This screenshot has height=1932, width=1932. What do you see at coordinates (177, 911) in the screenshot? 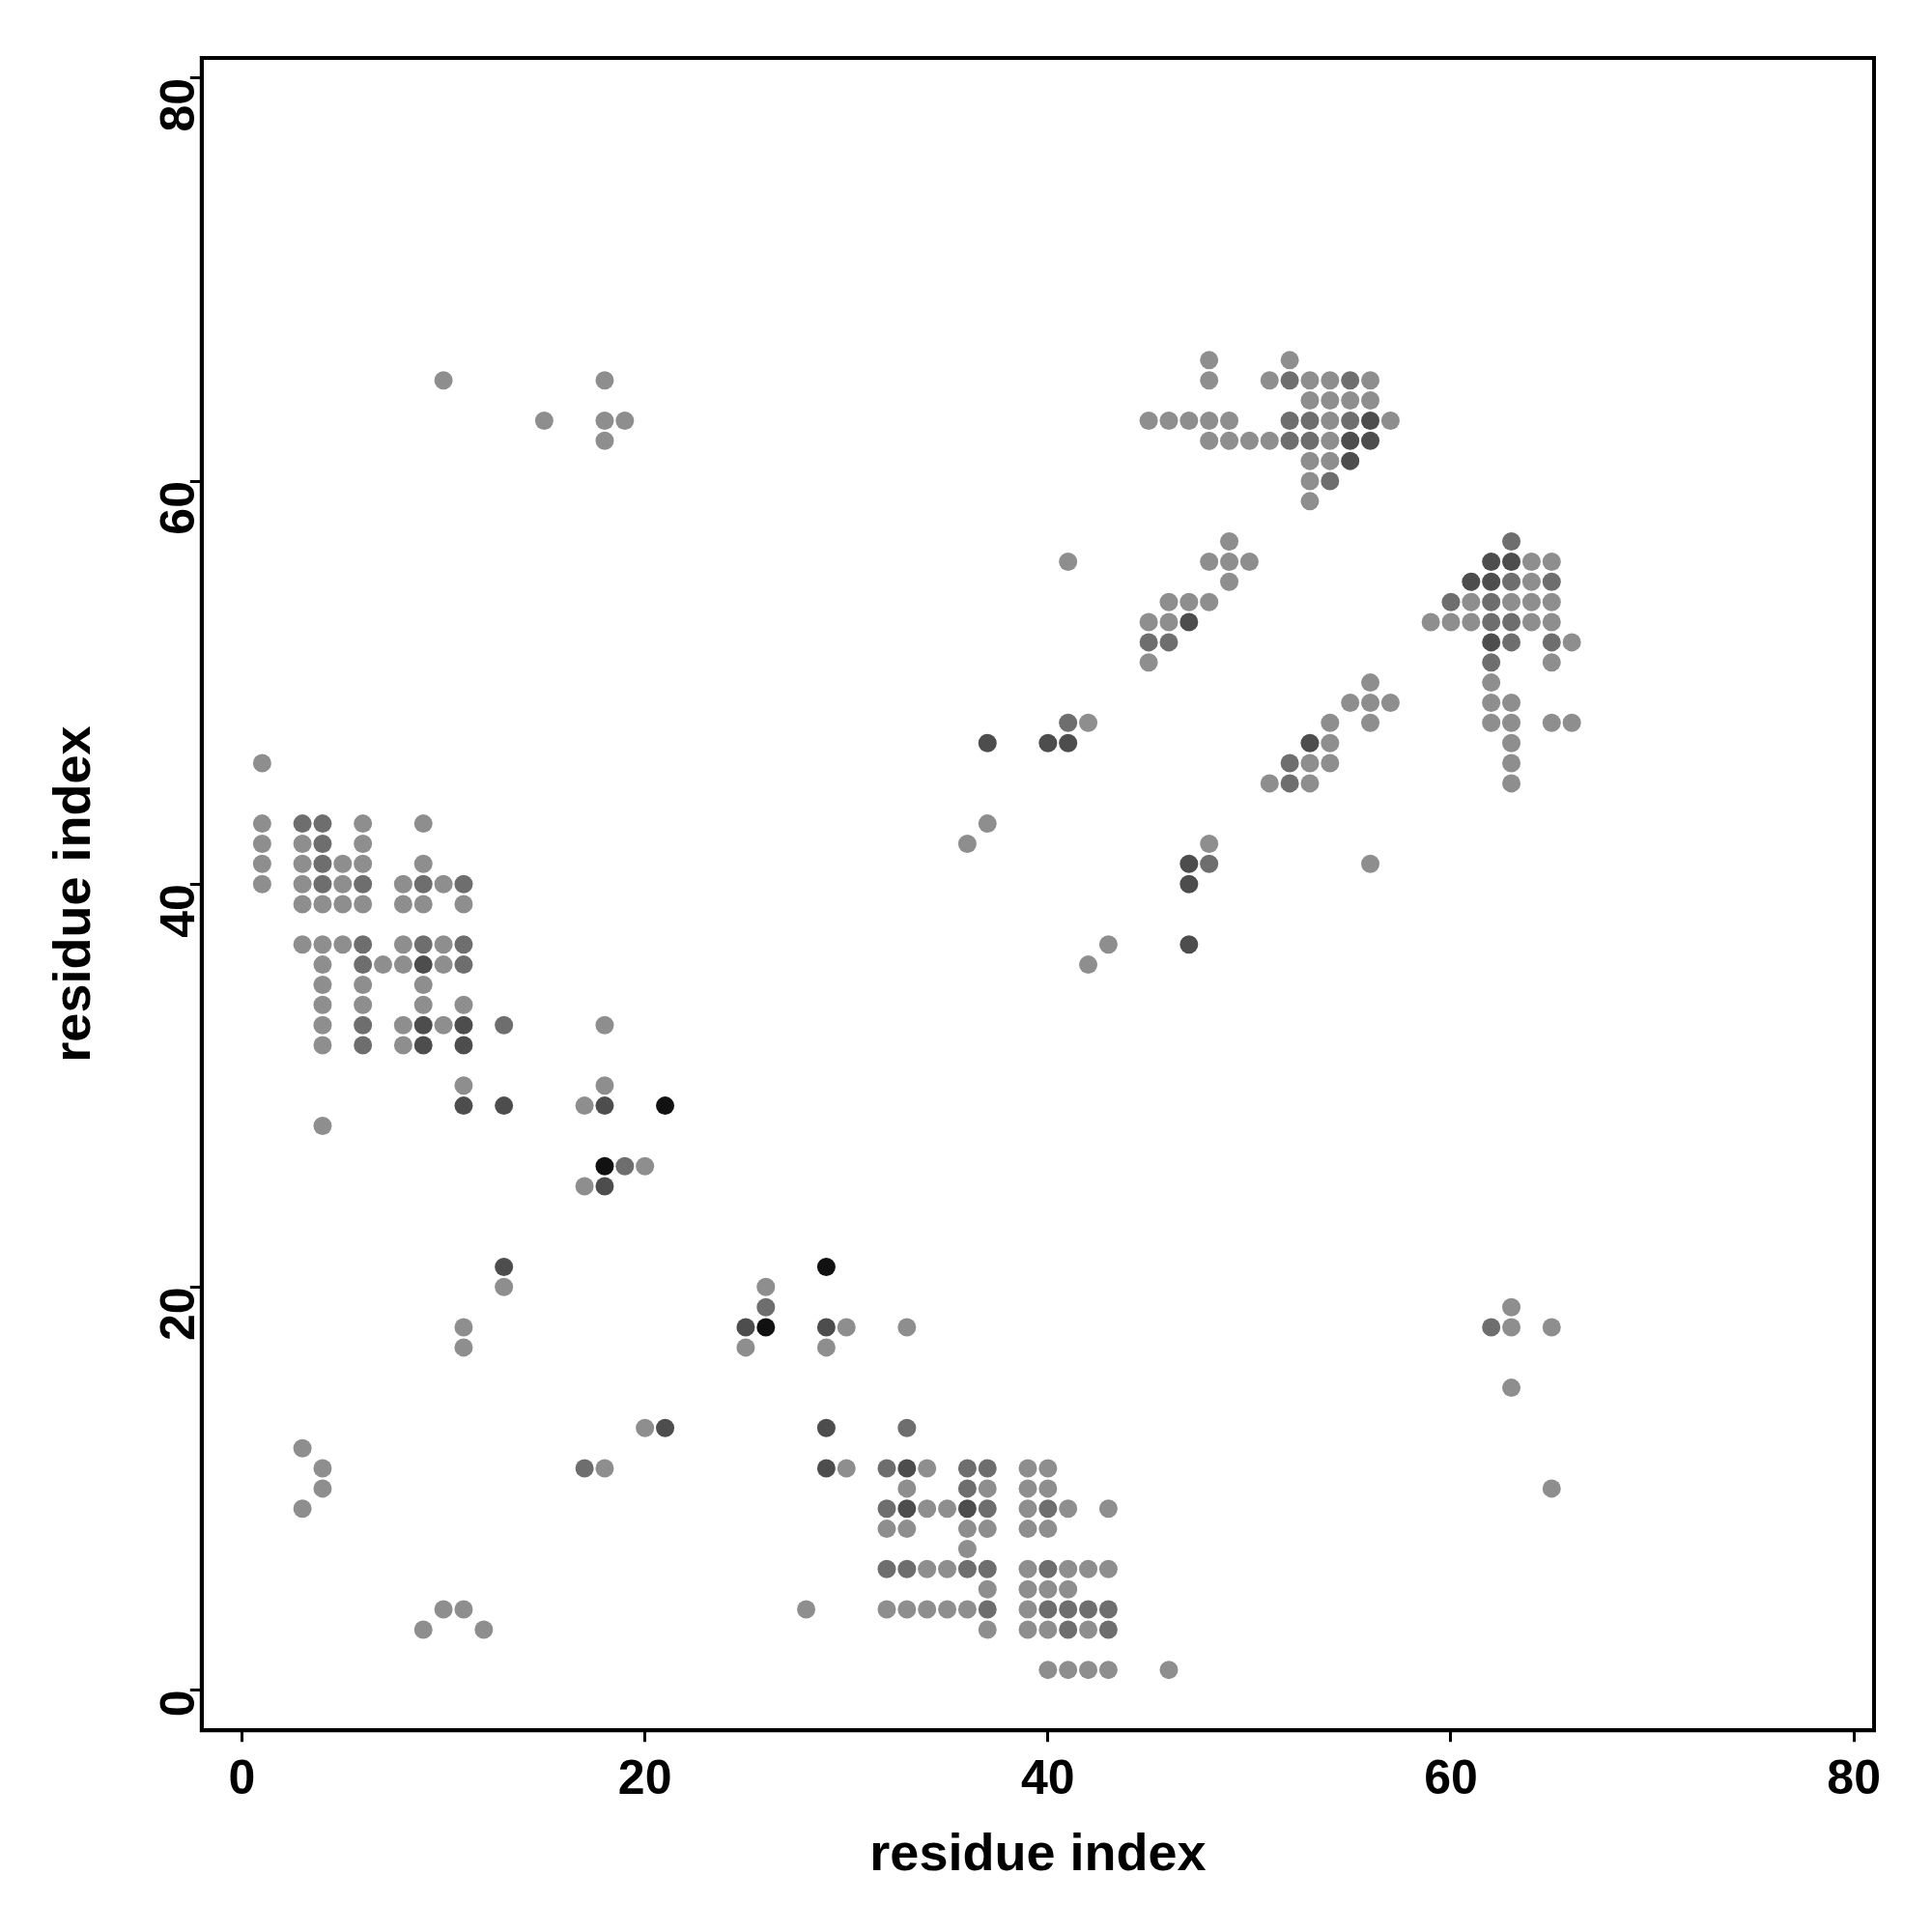
I see `y-tick-label: 40` at bounding box center [177, 911].